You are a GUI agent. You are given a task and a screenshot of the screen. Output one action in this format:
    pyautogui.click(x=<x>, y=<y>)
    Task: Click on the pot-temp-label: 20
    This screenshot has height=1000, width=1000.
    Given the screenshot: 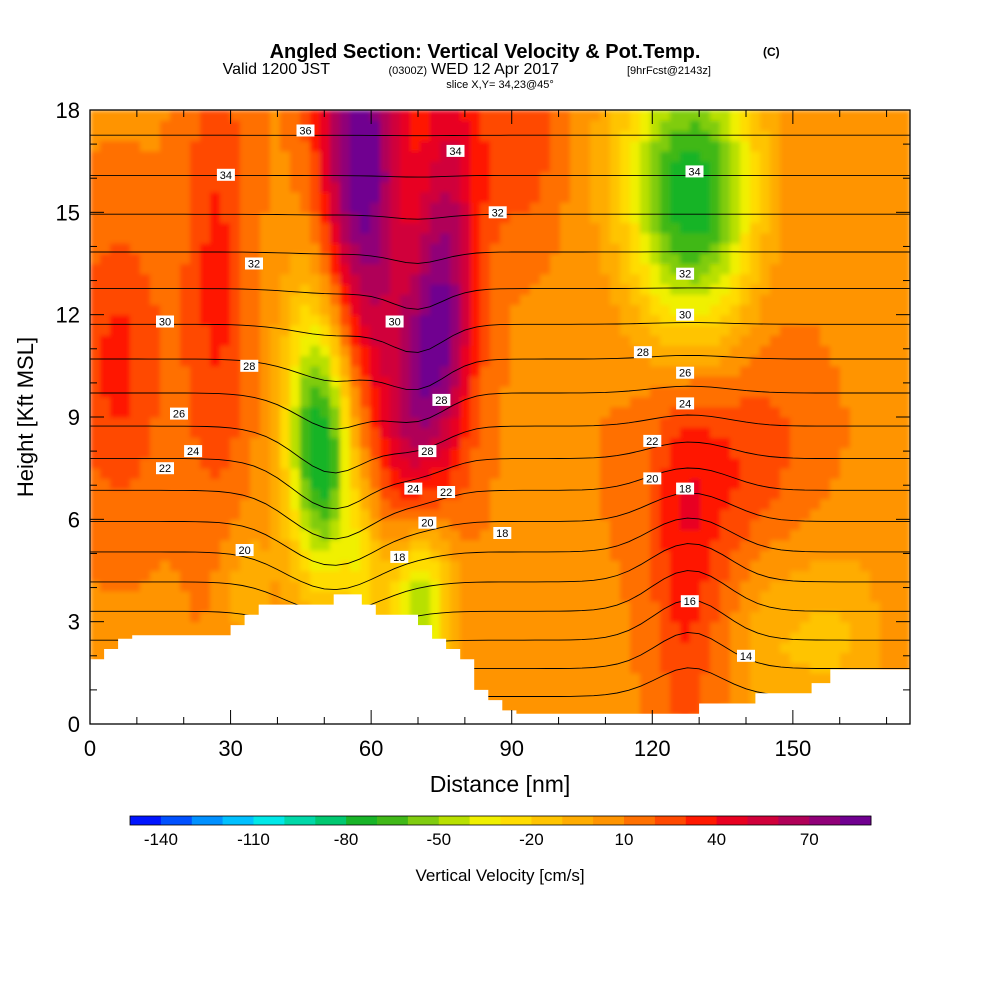 What is the action you would take?
    pyautogui.click(x=427, y=523)
    